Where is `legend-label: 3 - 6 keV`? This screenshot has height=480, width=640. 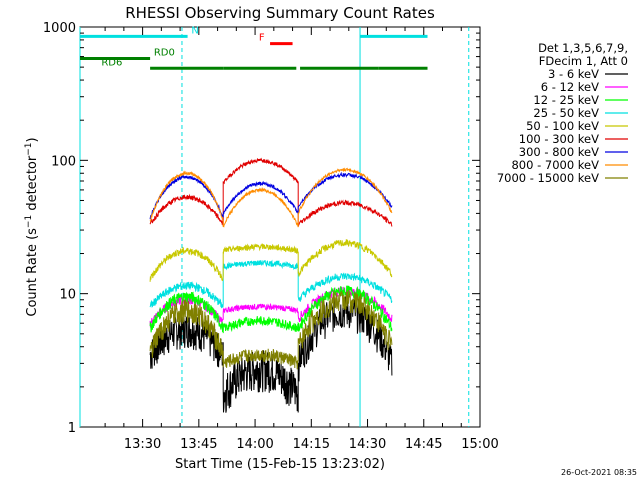 legend-label: 3 - 6 keV is located at coordinates (573, 74).